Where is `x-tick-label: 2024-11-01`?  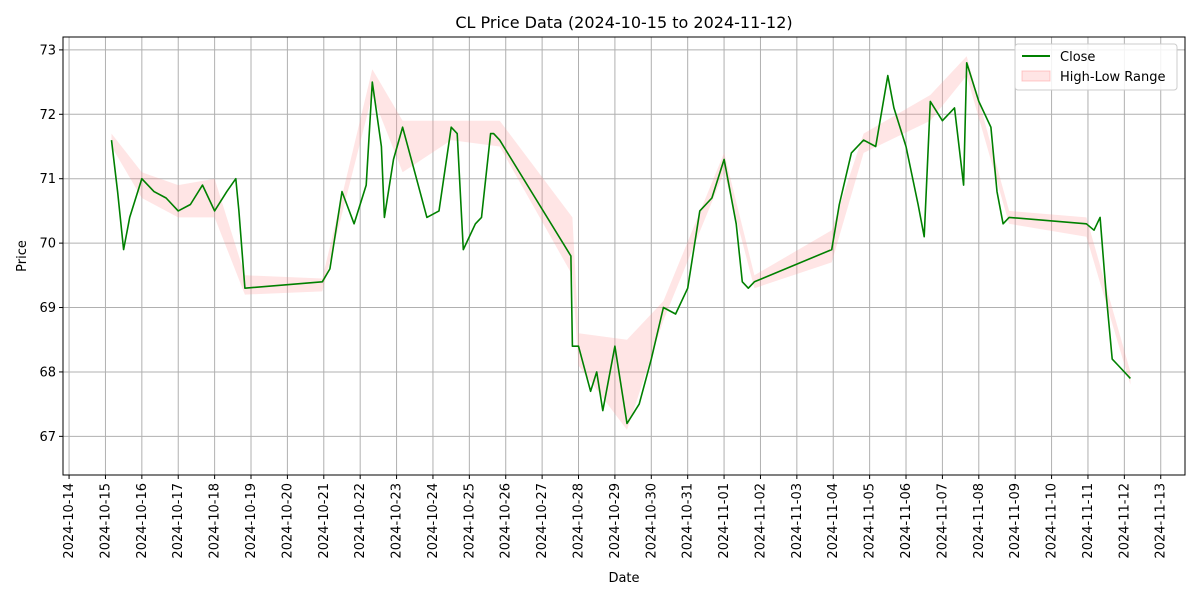
x-tick-label: 2024-11-01 is located at coordinates (724, 521).